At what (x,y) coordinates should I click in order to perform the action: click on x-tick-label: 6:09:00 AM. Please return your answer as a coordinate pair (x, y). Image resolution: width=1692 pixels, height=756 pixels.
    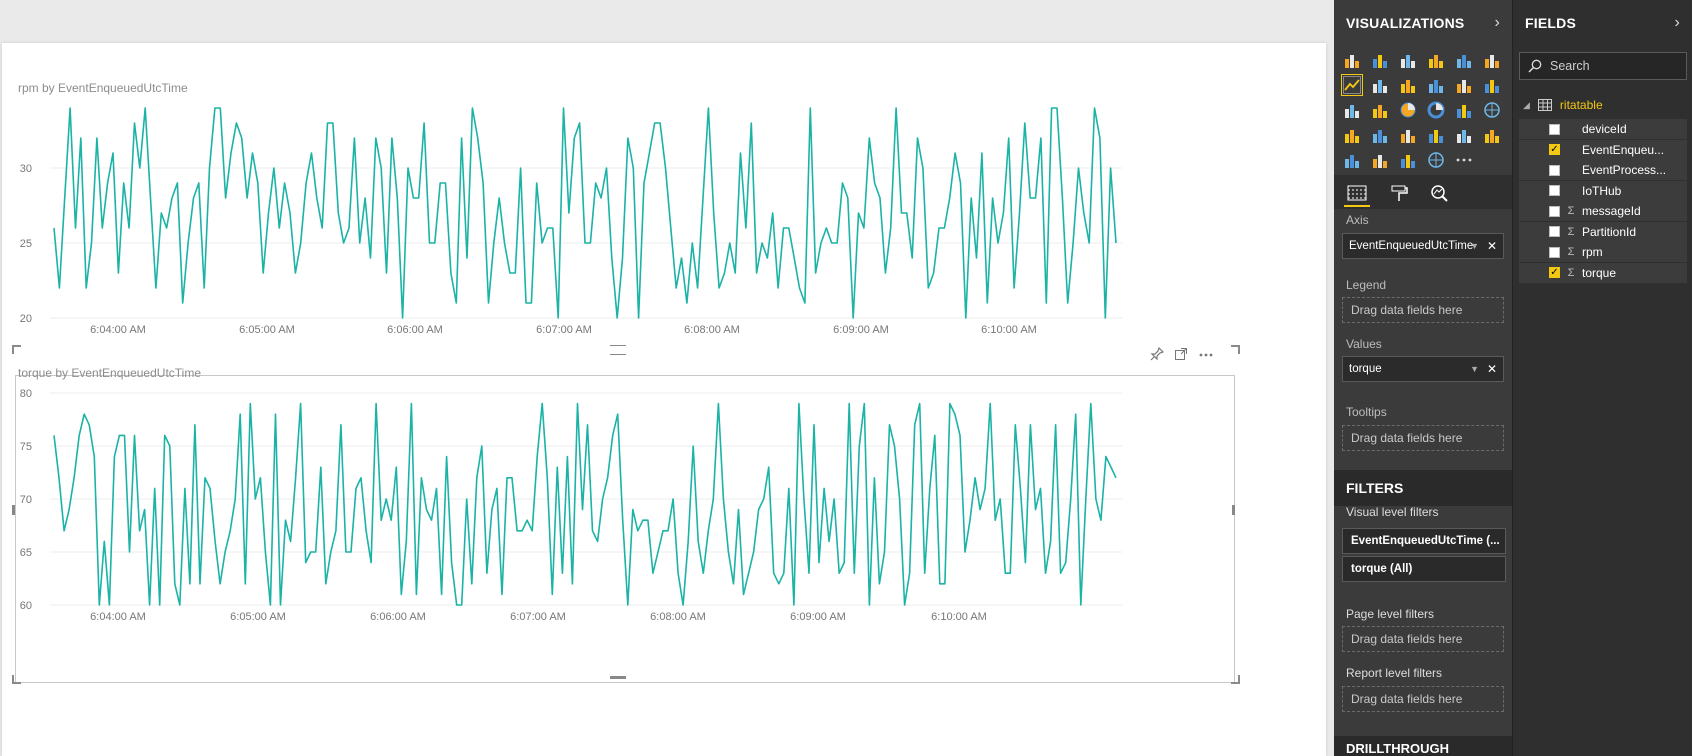
    Looking at the image, I should click on (818, 617).